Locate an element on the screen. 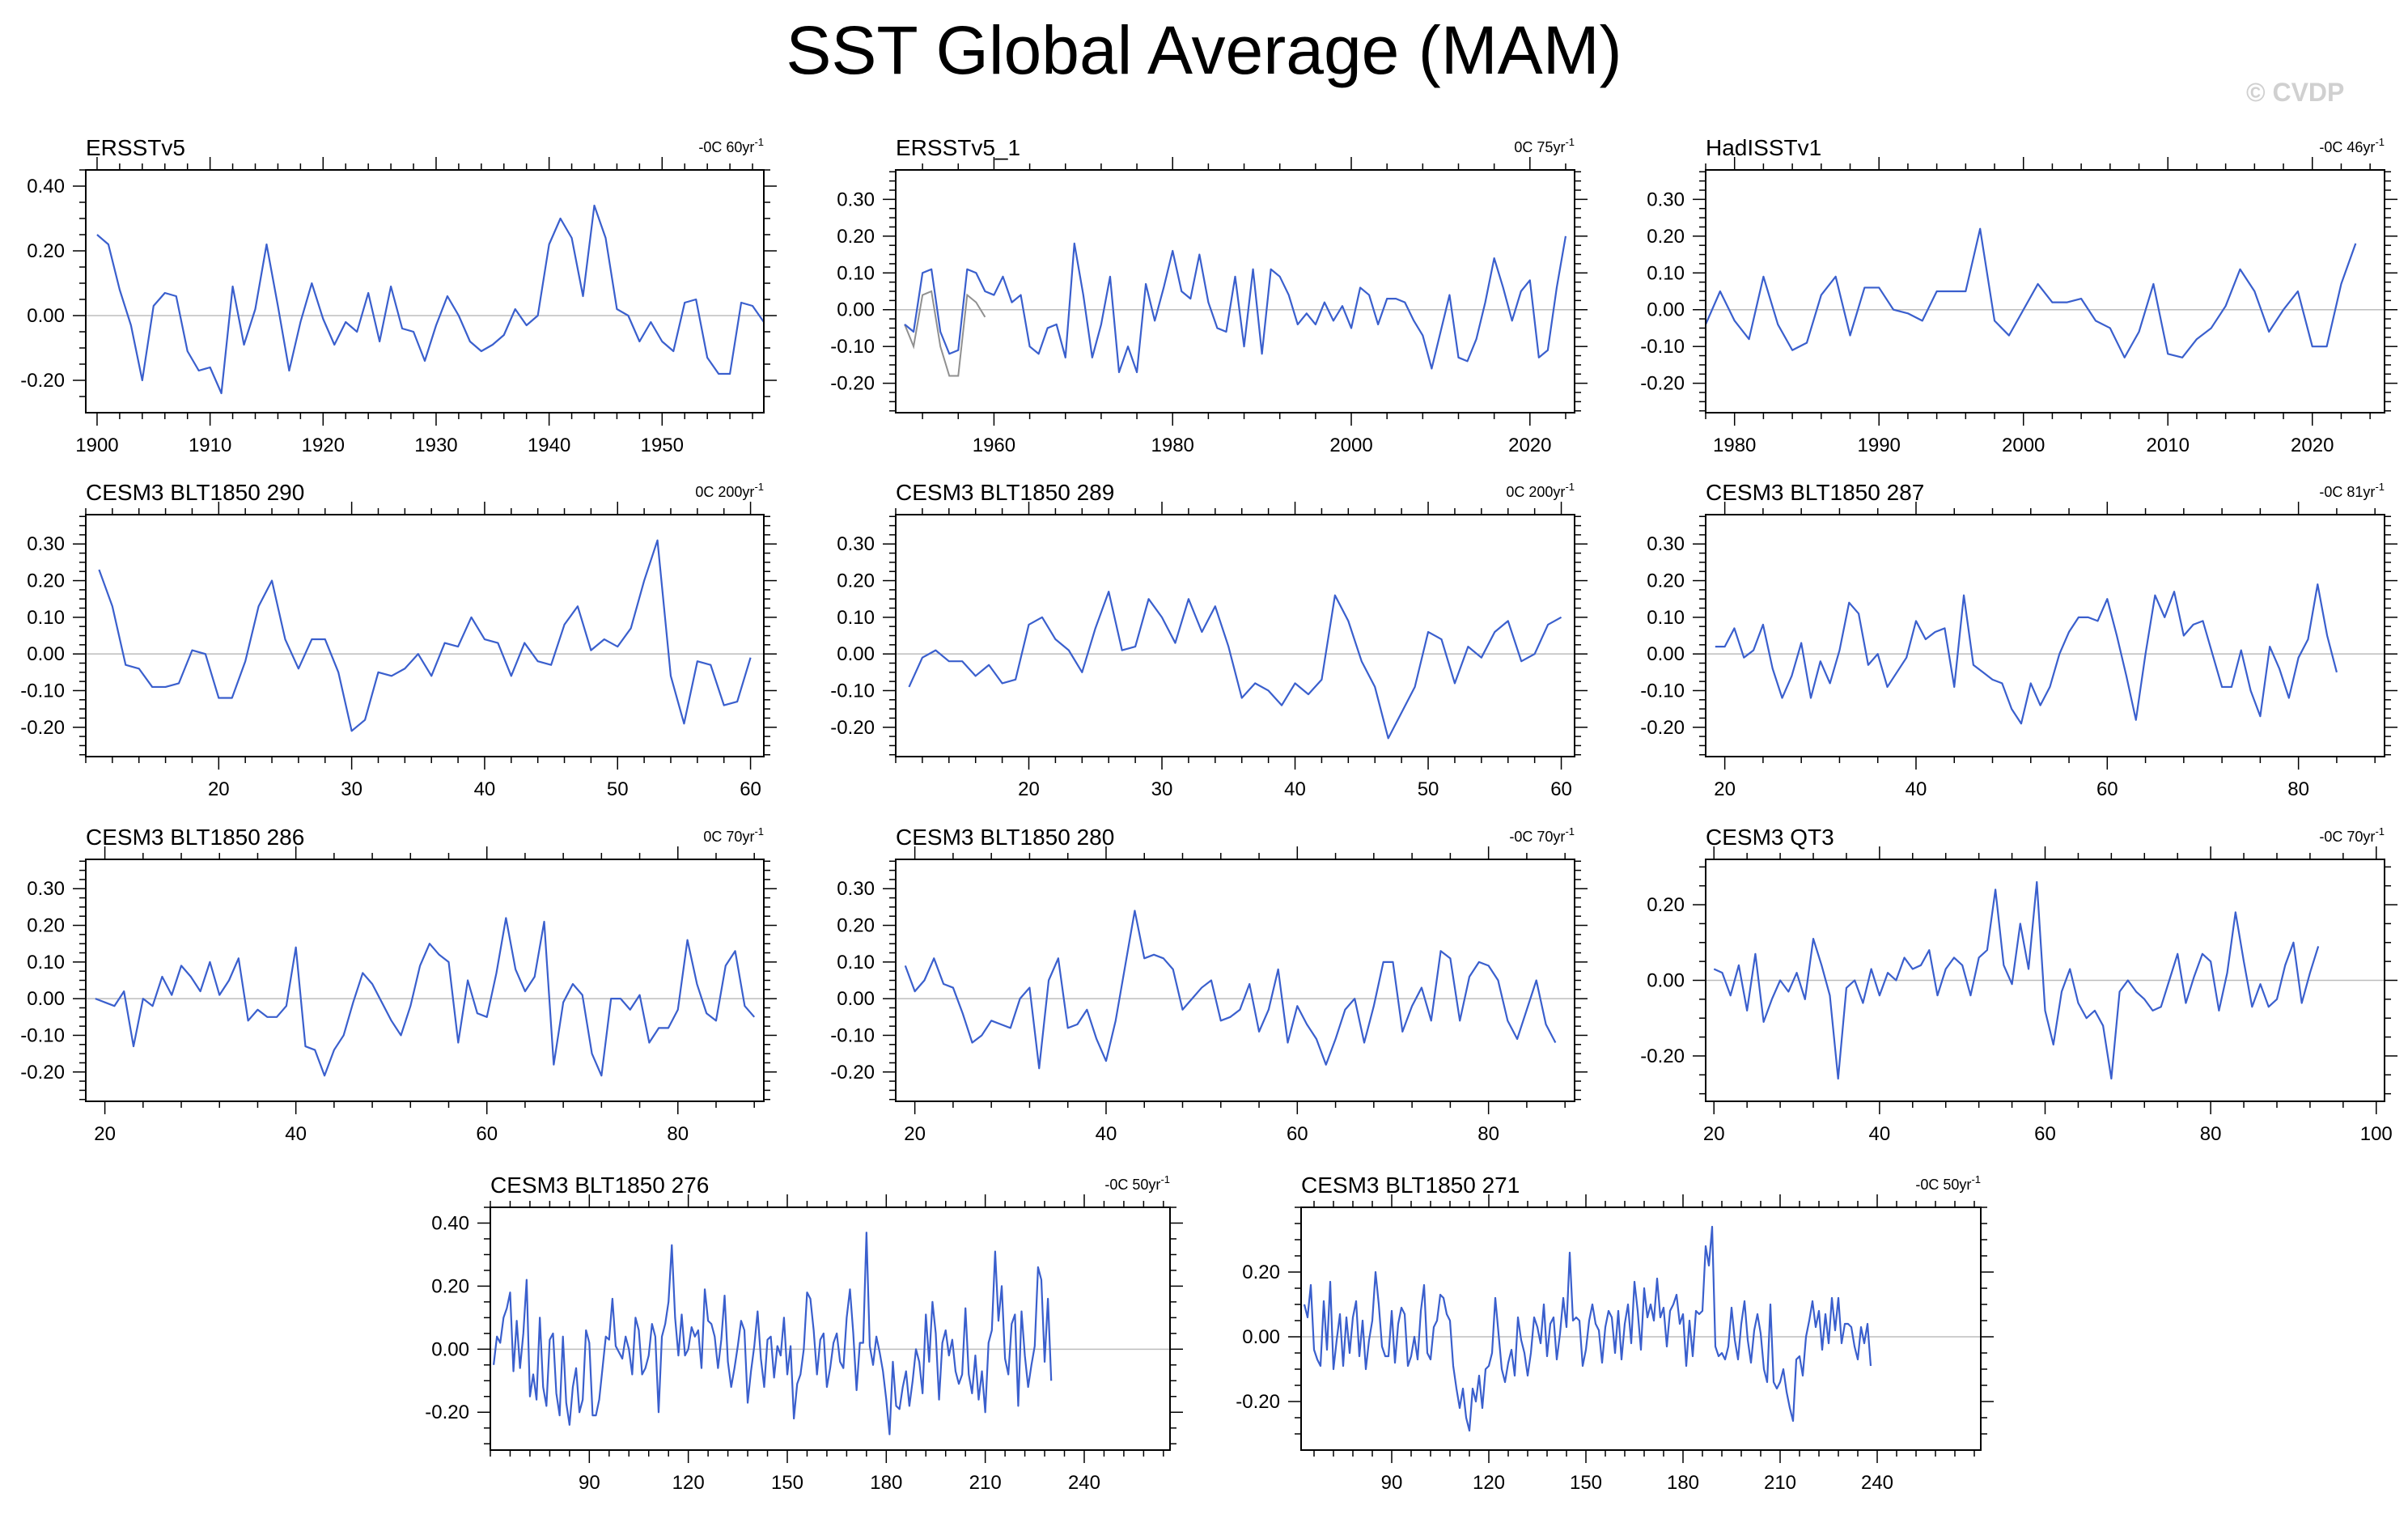 Image resolution: width=2408 pixels, height=1514 pixels. x-tick-label: 1980 is located at coordinates (1734, 445).